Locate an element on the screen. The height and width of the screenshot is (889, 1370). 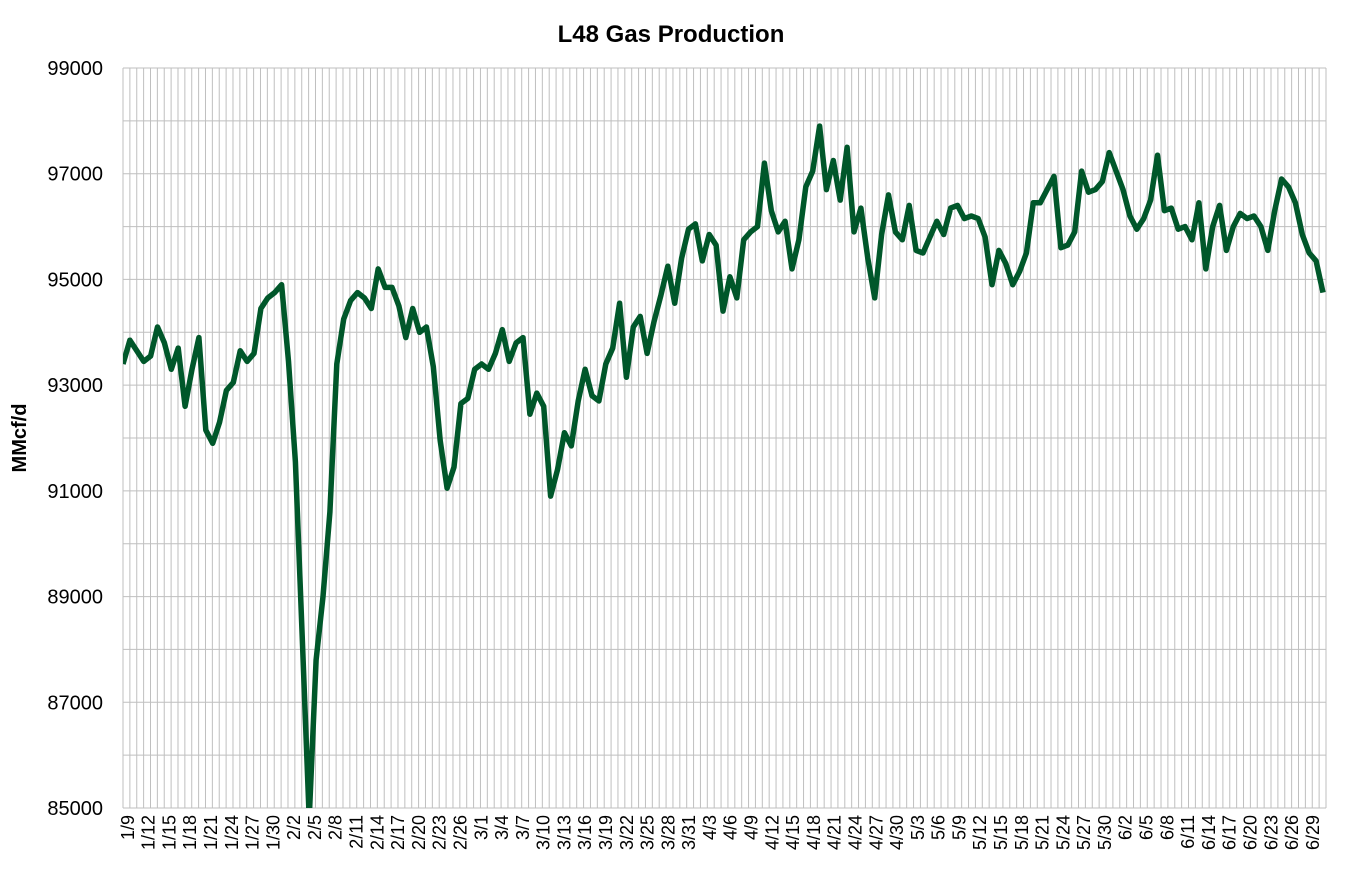
x-tick-label: 4/12 is located at coordinates (772, 832).